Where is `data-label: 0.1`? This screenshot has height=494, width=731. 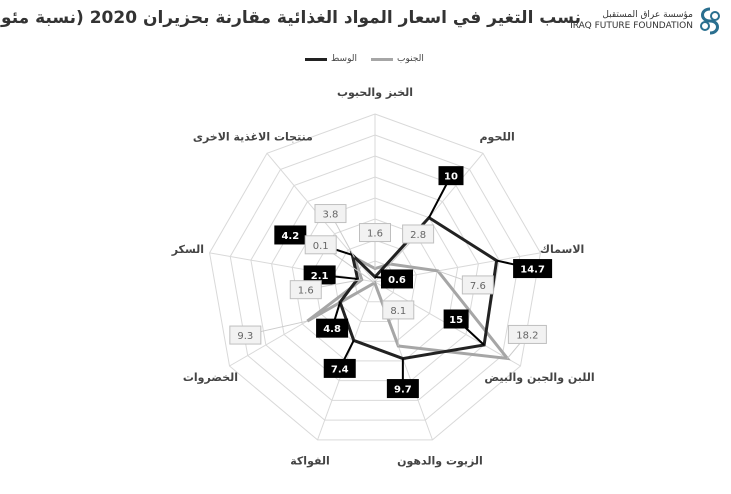
data-label: 0.1 is located at coordinates (321, 246).